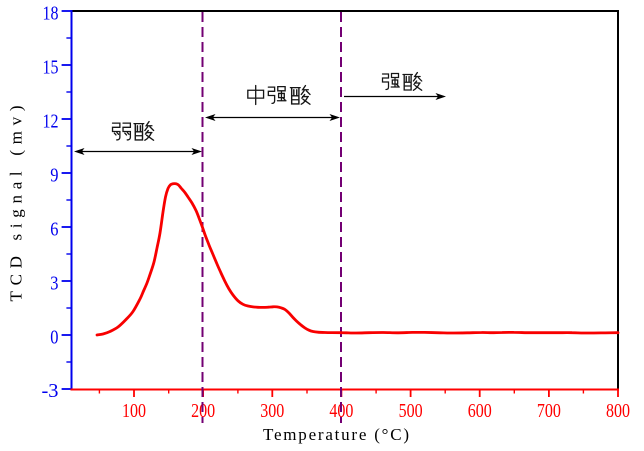  I want to click on svg-text: 18, so click(51, 14).